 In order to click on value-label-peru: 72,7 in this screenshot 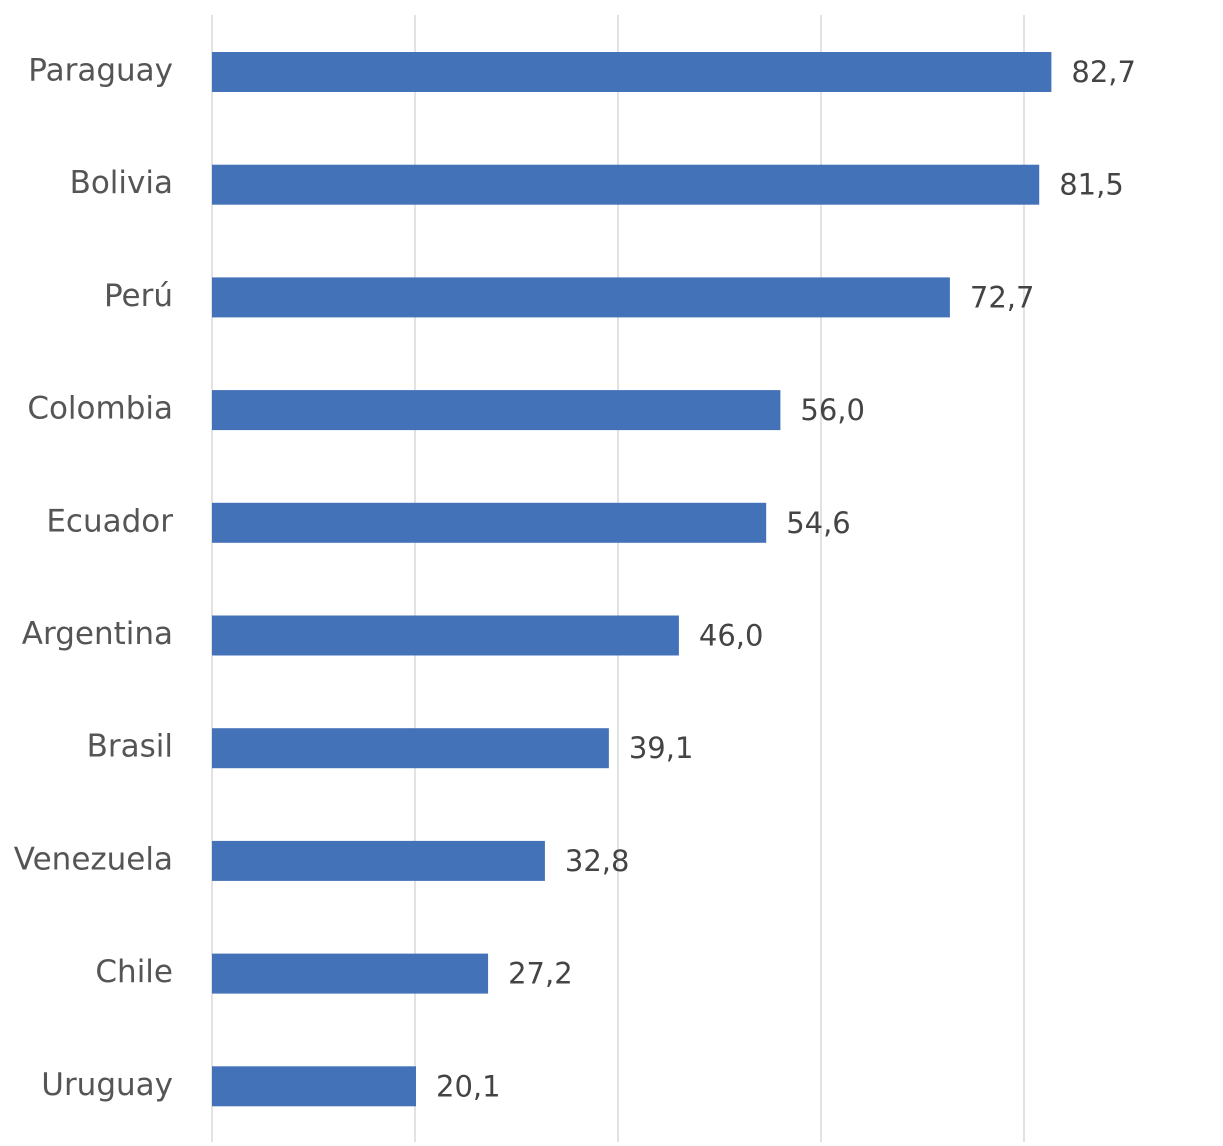, I will do `click(1002, 297)`.